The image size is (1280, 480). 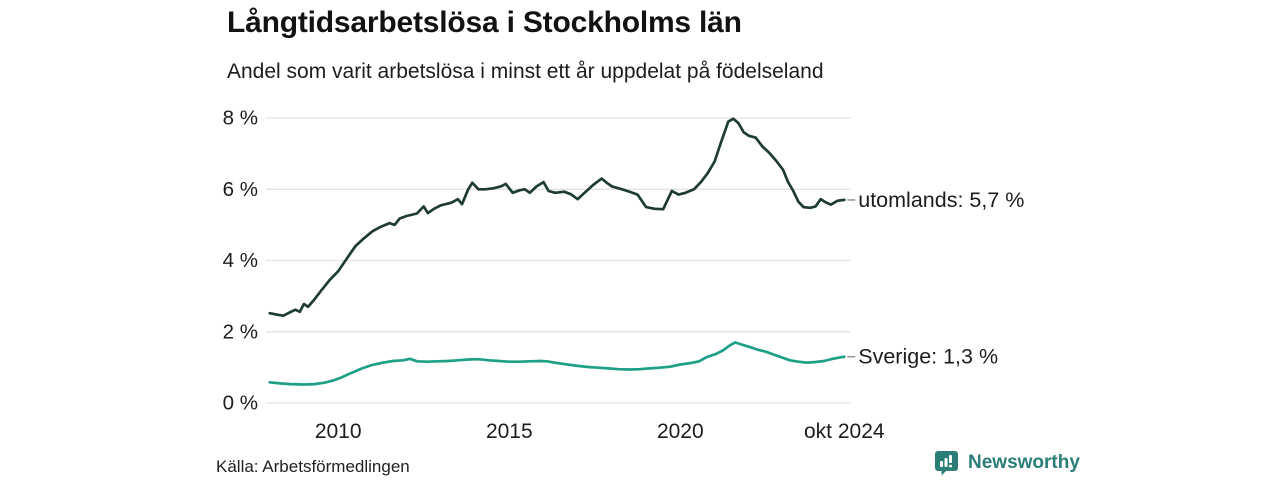 What do you see at coordinates (240, 189) in the screenshot?
I see `y-tick-label: 6 %` at bounding box center [240, 189].